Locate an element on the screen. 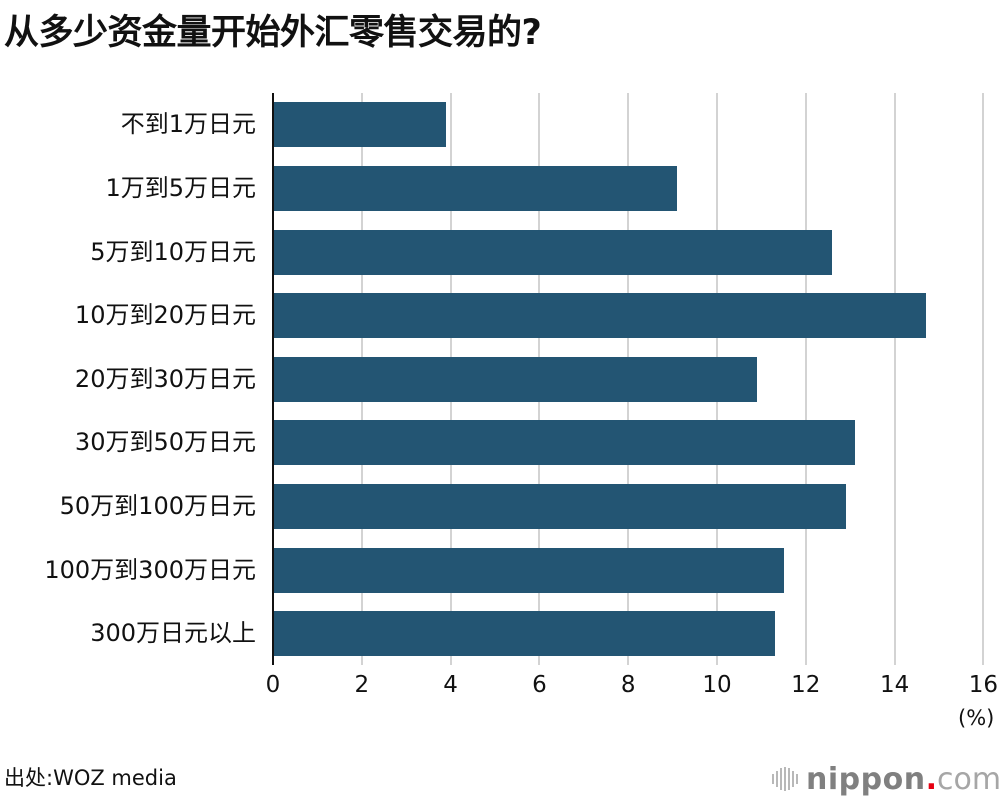 The height and width of the screenshot is (797, 1000). x-tick-label: 8 is located at coordinates (628, 685).